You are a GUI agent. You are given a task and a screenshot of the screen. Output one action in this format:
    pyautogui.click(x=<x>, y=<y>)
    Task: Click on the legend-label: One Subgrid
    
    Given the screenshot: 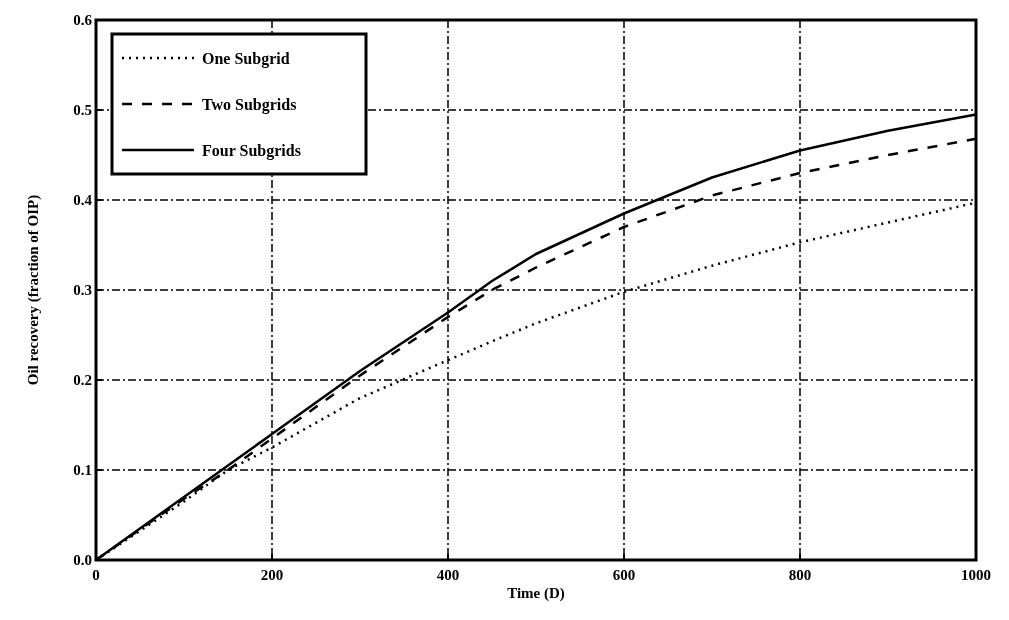 What is the action you would take?
    pyautogui.click(x=246, y=59)
    